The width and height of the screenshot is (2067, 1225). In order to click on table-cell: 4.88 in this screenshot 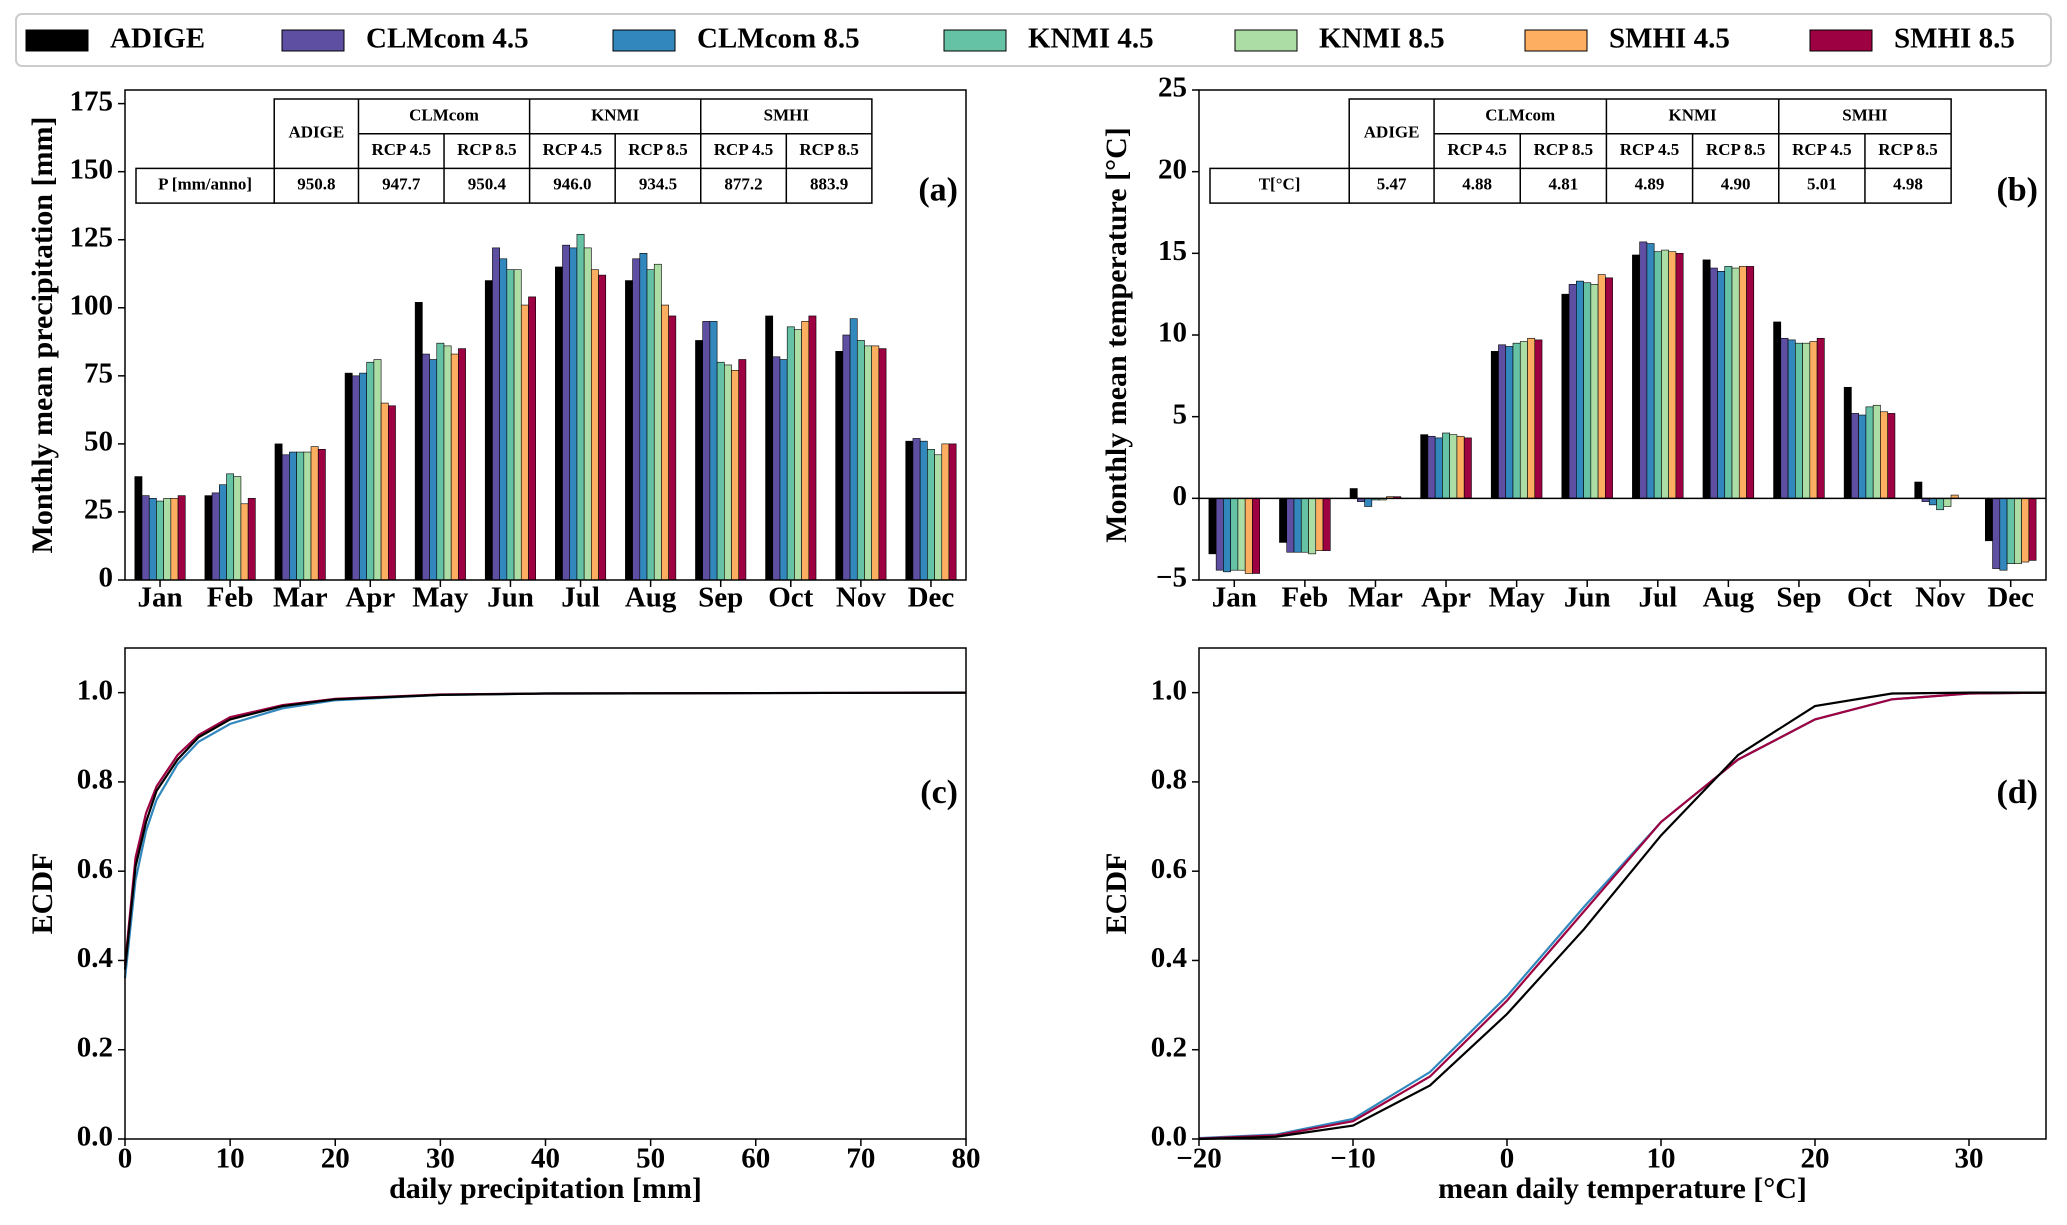, I will do `click(1477, 184)`.